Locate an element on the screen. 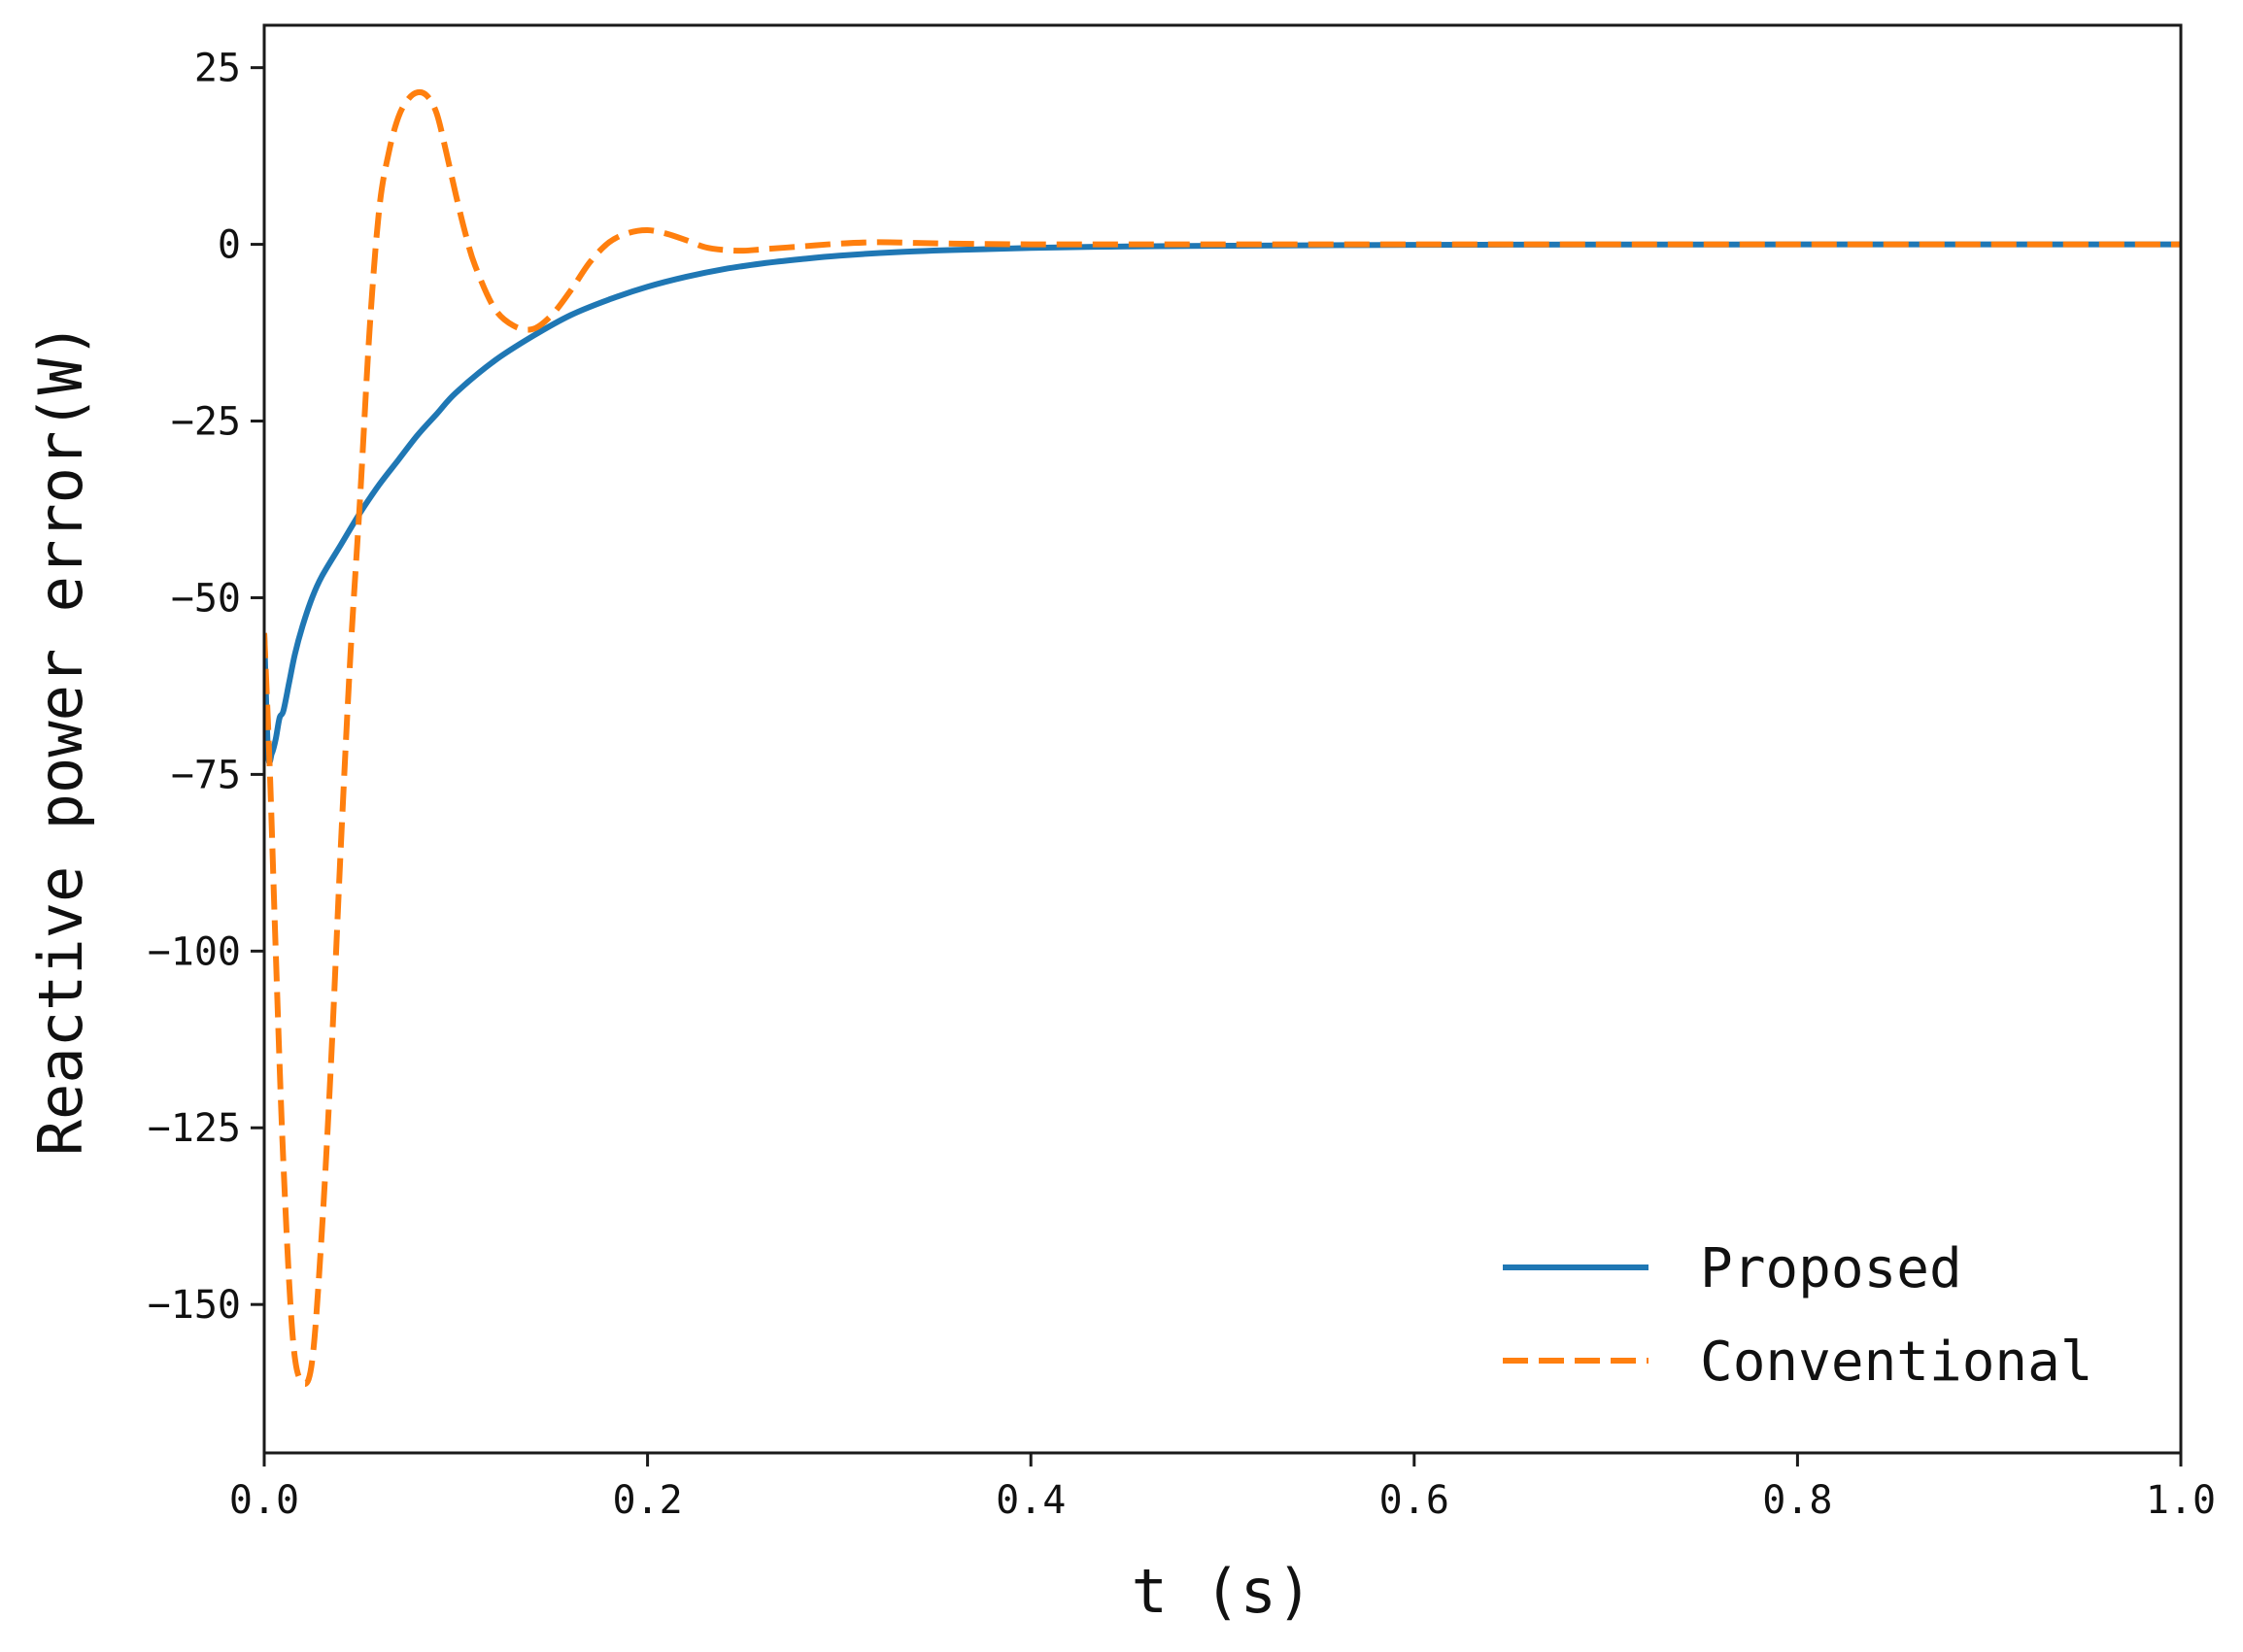 This screenshot has height=1652, width=2243. y-tick-label: 0 is located at coordinates (229, 245).